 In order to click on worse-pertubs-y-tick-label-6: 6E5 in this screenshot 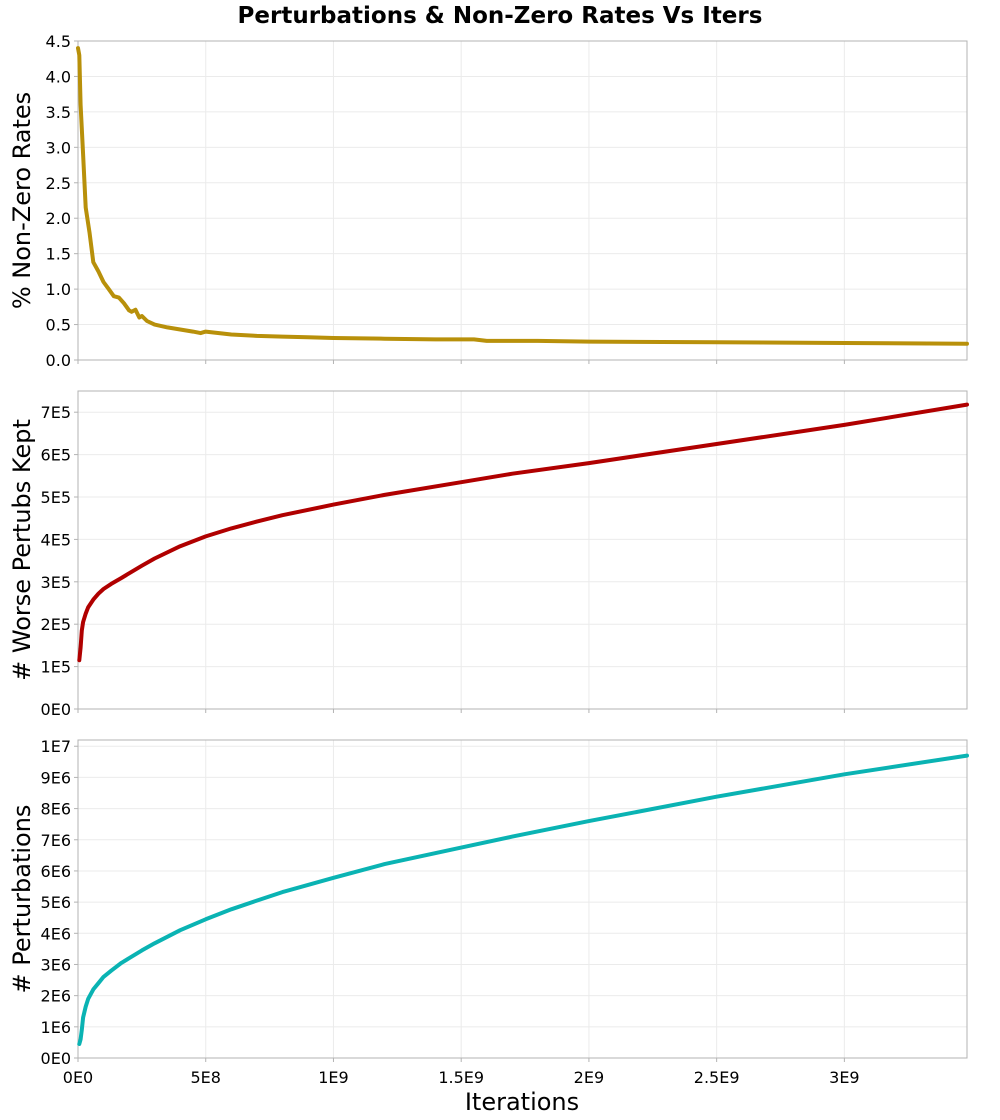, I will do `click(56, 455)`.